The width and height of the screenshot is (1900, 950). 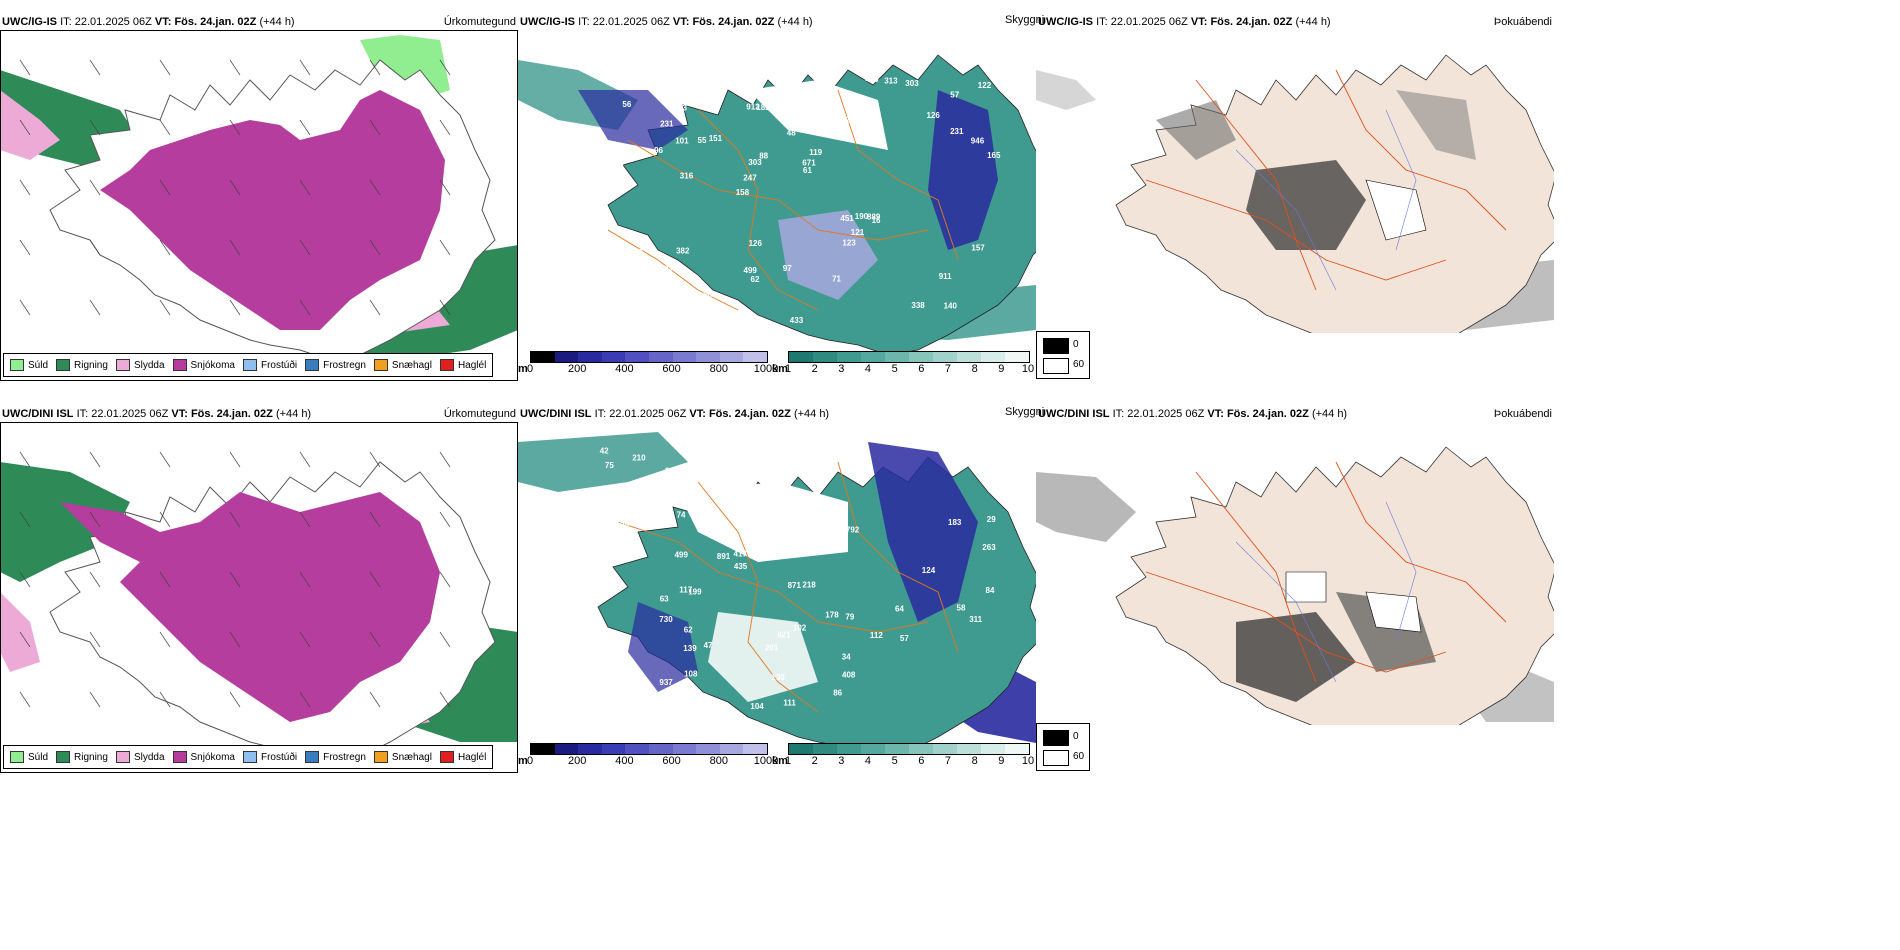 I want to click on visibility-value-label: 231, so click(x=667, y=123).